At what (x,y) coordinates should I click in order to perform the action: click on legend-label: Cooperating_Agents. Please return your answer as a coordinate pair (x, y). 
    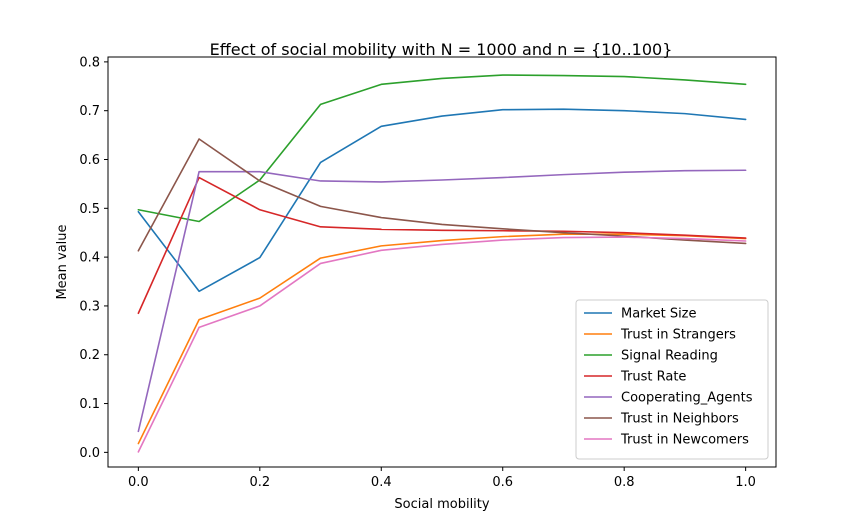
    Looking at the image, I should click on (687, 398).